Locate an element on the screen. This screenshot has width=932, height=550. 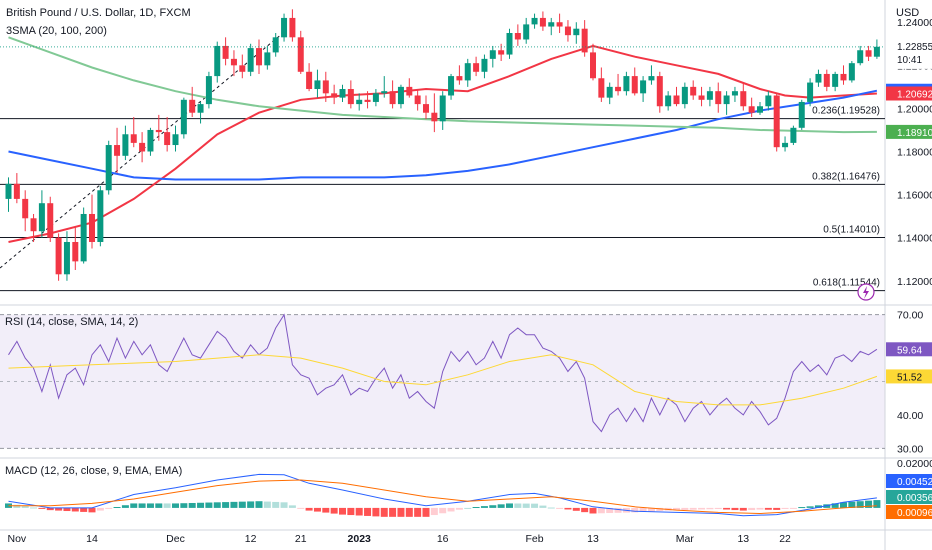
macd-badge is located at coordinates (909, 481).